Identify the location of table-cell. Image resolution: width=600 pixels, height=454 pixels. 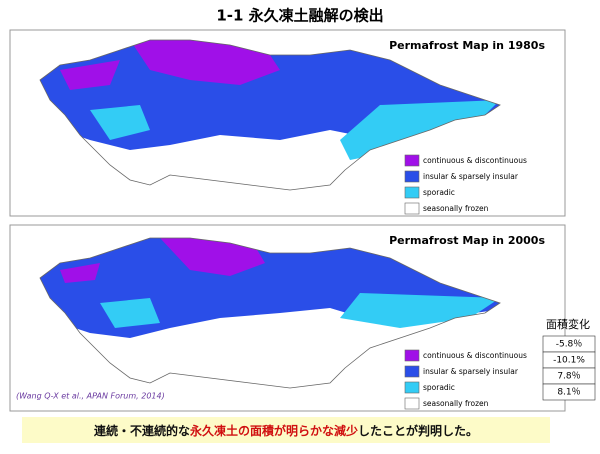
(569, 392).